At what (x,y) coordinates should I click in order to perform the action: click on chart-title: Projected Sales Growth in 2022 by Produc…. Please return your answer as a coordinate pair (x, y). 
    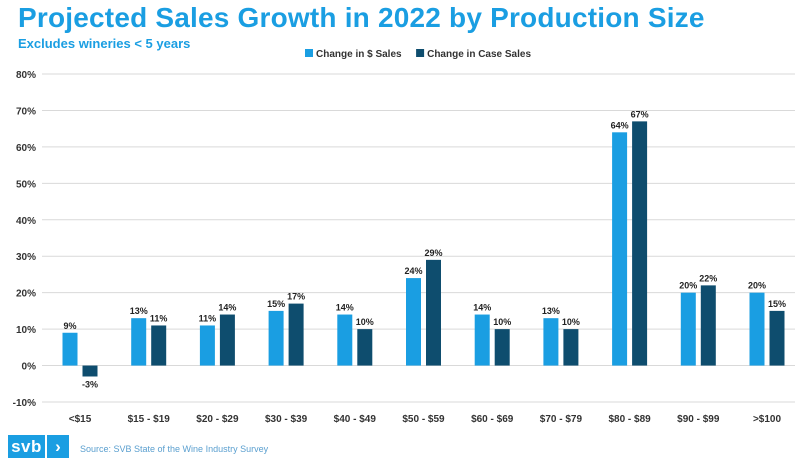
    Looking at the image, I should click on (361, 17).